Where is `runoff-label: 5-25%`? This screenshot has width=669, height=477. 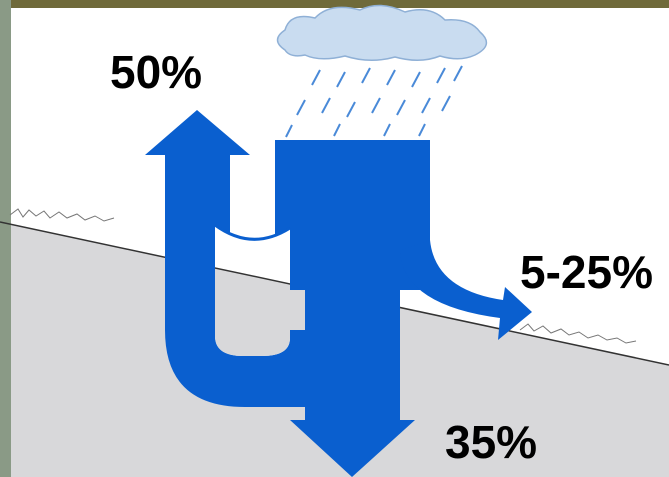
runoff-label: 5-25% is located at coordinates (586, 272).